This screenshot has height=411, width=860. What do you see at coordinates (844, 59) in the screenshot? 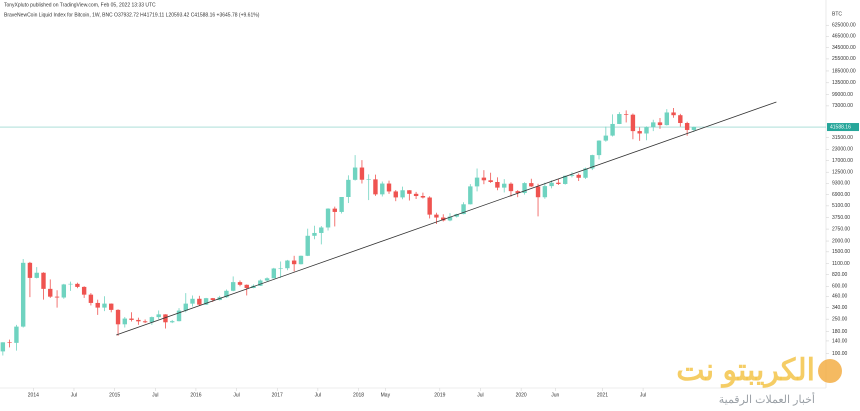
I see `y-tick-label: 255000.00` at bounding box center [844, 59].